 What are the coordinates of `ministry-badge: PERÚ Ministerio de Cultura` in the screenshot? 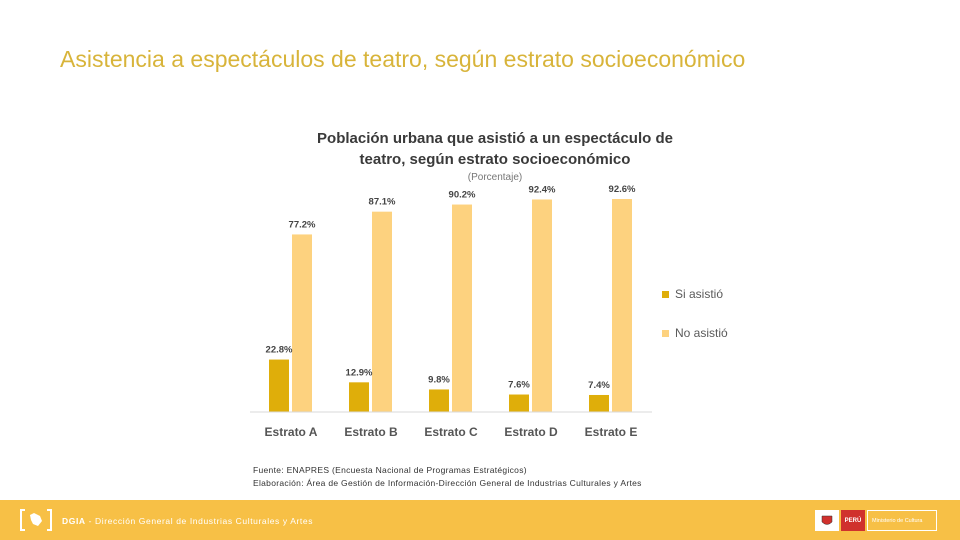 It's located at (876, 520).